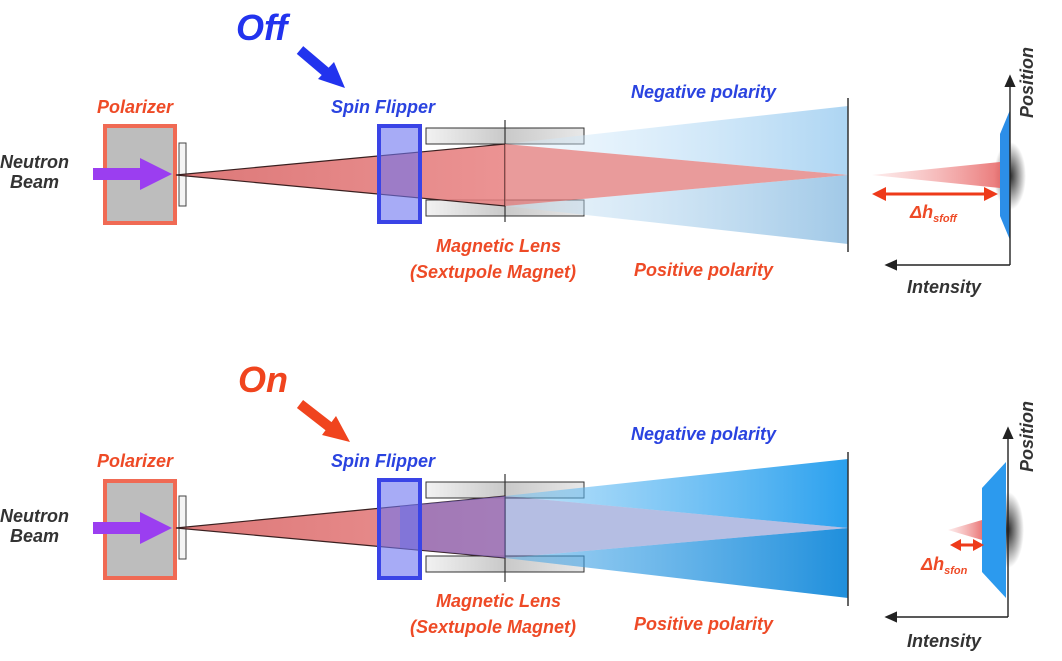 The height and width of the screenshot is (661, 1062). Describe the element at coordinates (933, 213) in the screenshot. I see `delta-h-label-off: Δhsfoff` at that location.